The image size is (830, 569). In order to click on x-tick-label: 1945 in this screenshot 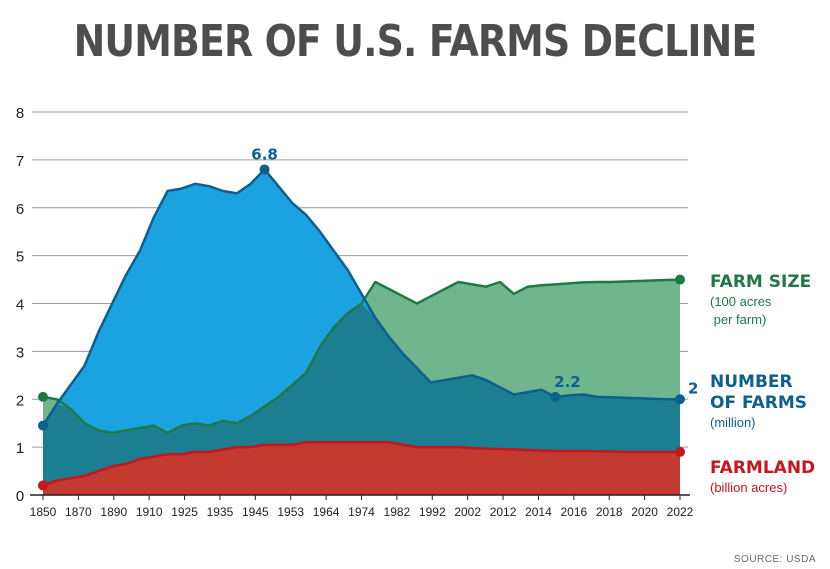, I will do `click(255, 512)`.